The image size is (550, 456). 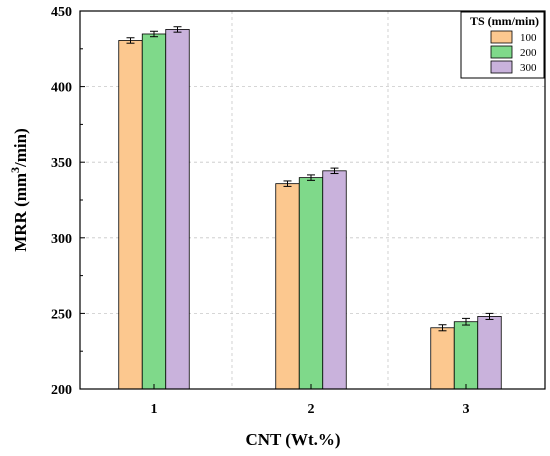 I want to click on legend-label: 200, so click(x=528, y=53).